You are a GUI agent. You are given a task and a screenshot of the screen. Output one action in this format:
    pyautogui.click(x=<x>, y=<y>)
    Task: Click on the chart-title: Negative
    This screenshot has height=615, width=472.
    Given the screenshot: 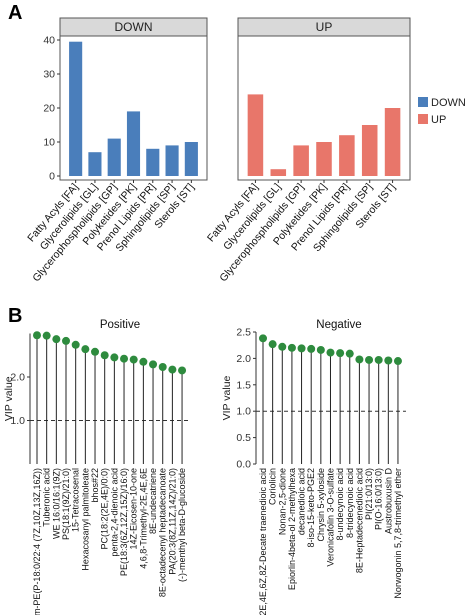 What is the action you would take?
    pyautogui.click(x=338, y=325)
    